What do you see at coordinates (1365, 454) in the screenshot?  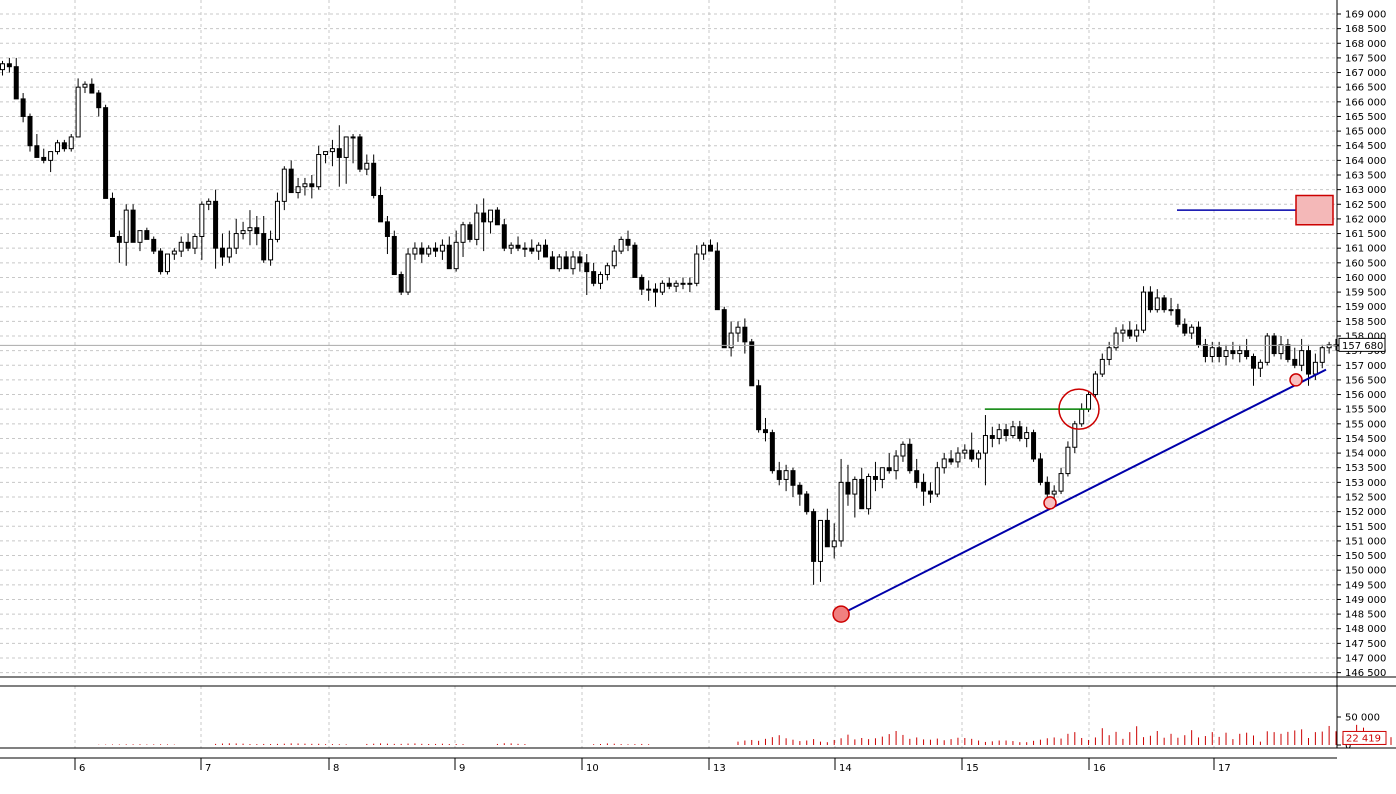 I see `price-tick-label: 154 000` at bounding box center [1365, 454].